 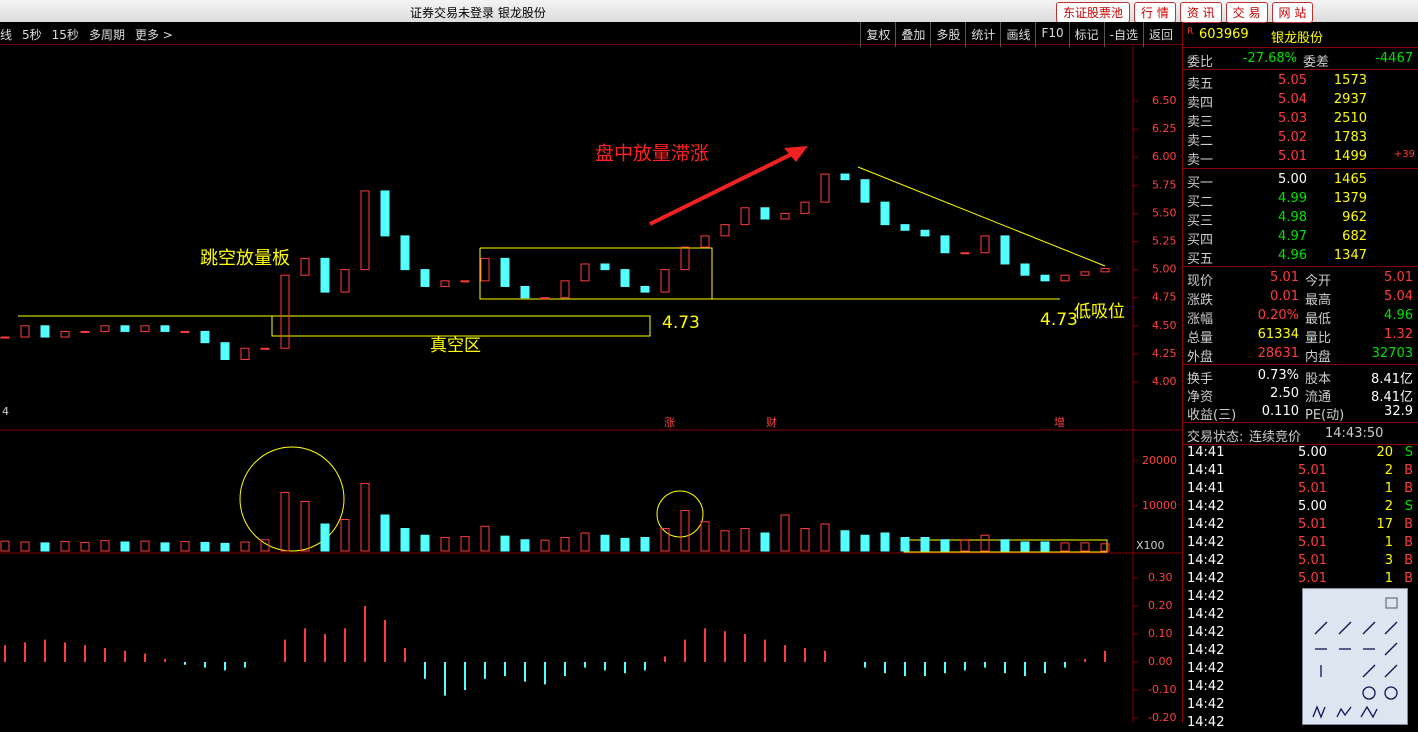 I want to click on top-button: 交 易, so click(x=1246, y=12).